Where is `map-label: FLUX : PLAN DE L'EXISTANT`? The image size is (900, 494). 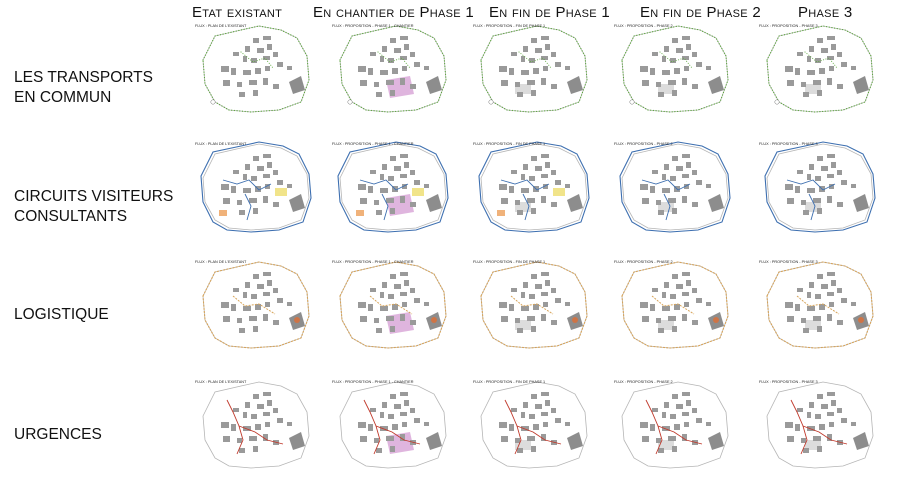 map-label: FLUX : PLAN DE L'EXISTANT is located at coordinates (221, 26).